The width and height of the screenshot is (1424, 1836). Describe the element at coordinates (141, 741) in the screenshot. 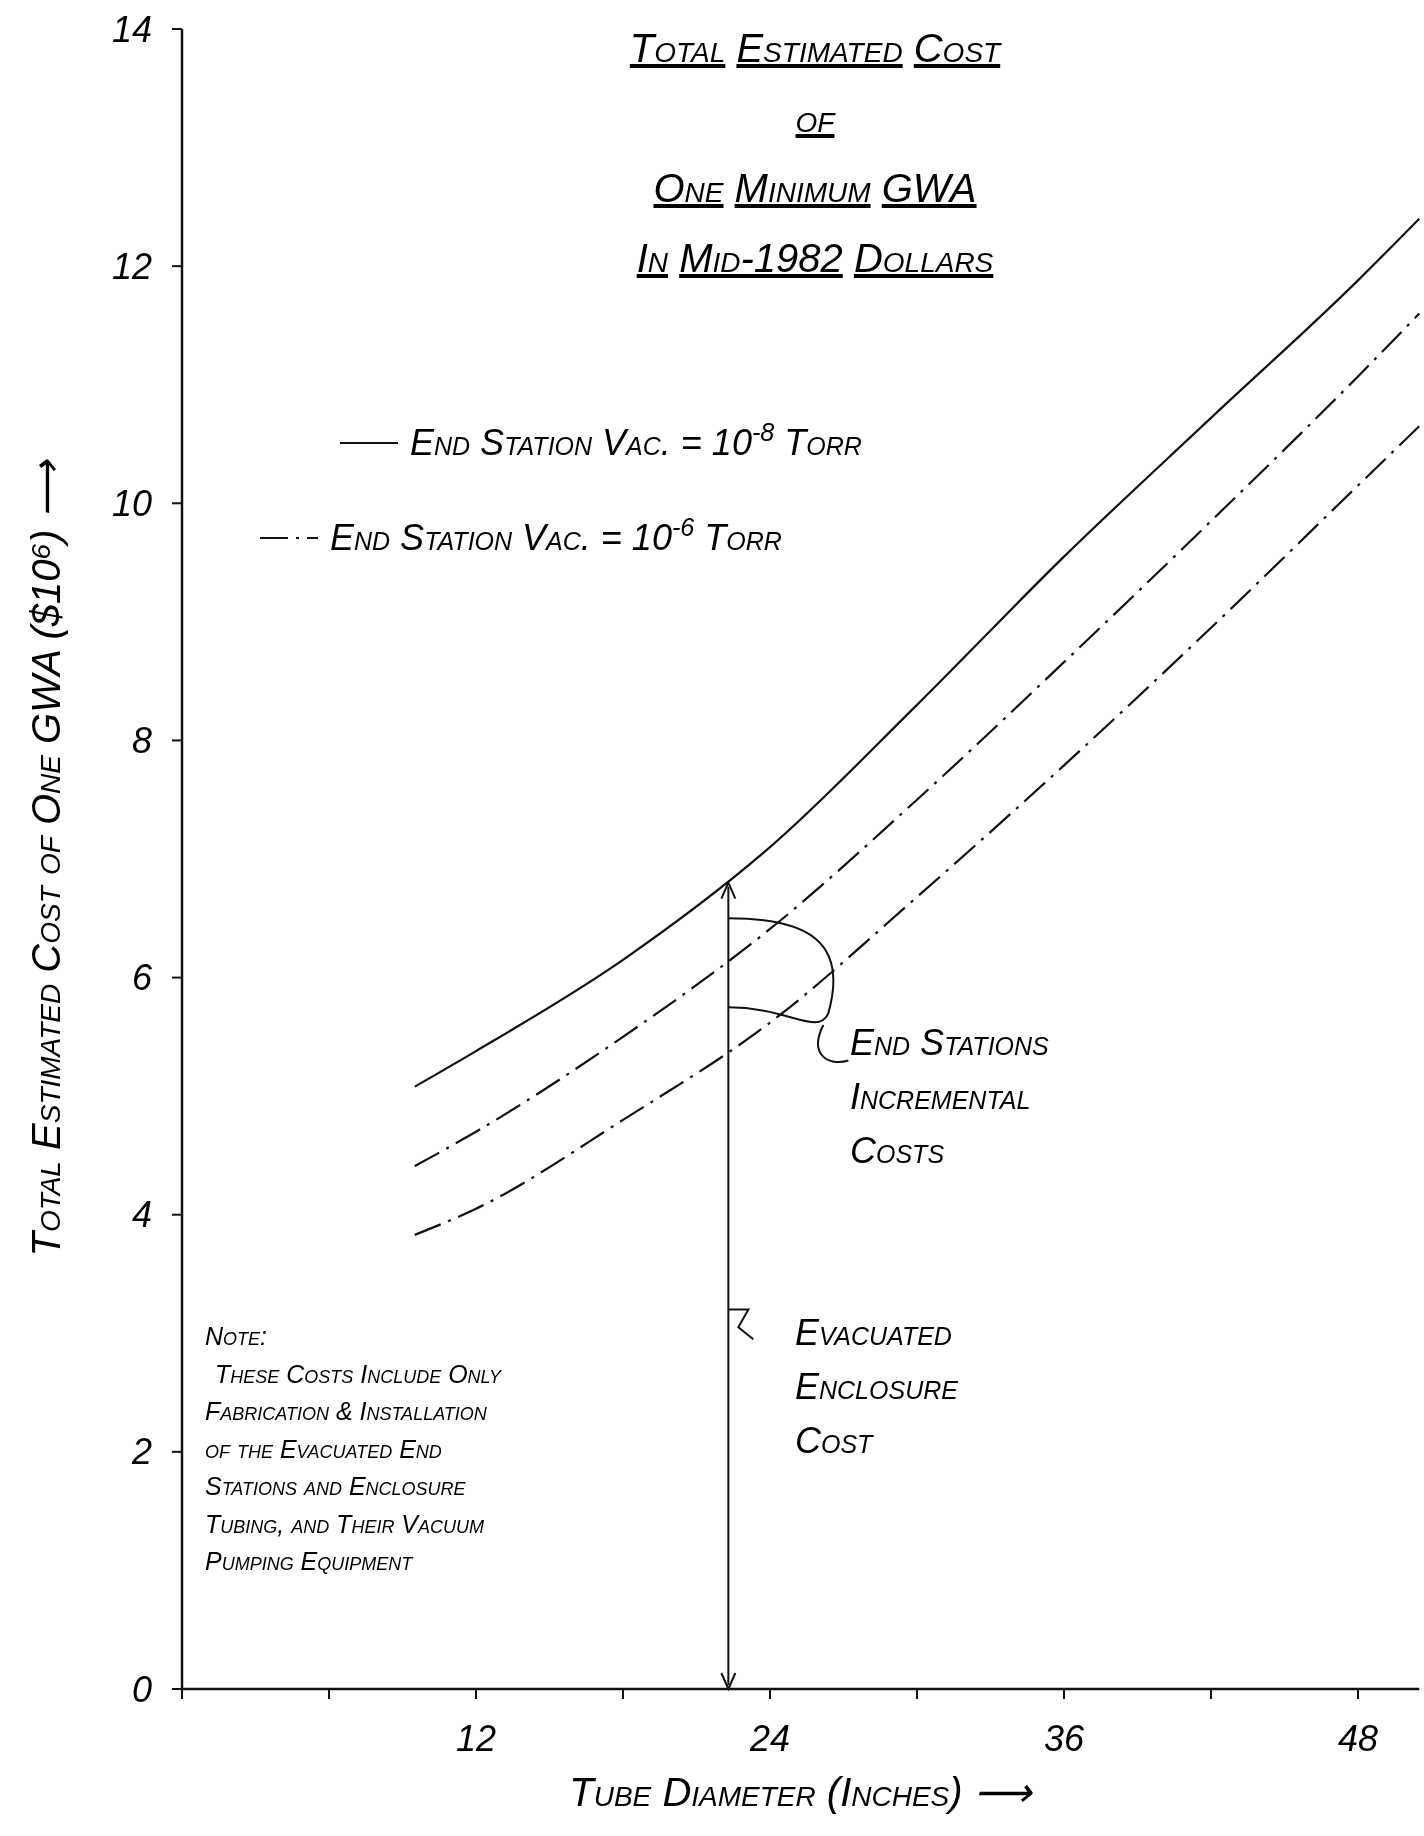

I see `y-tick-label: 8` at that location.